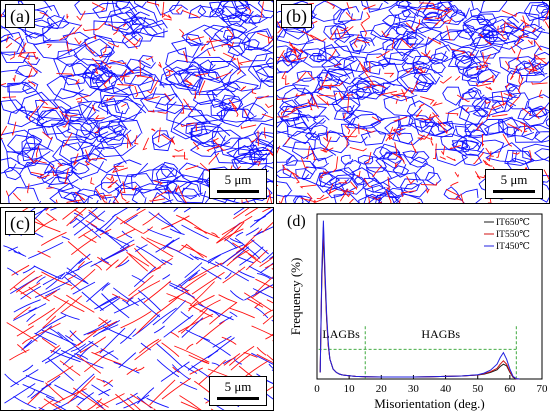 This screenshot has height=418, width=550. Describe the element at coordinates (513, 247) in the screenshot. I see `legend-label: IT450℃` at that location.